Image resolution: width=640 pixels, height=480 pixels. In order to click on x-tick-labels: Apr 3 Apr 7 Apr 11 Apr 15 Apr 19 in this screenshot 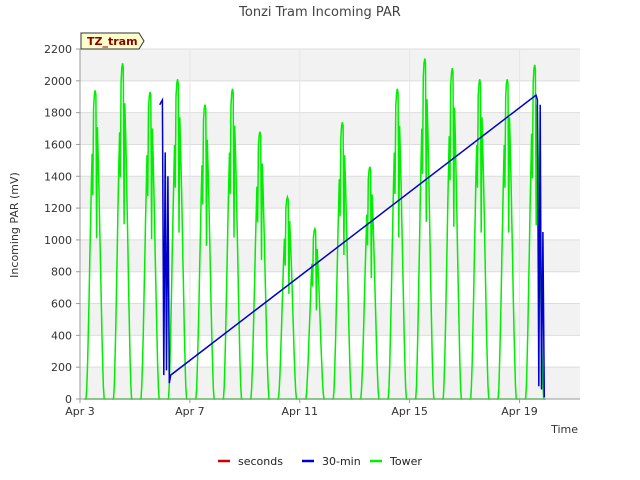, I will do `click(301, 408)`.